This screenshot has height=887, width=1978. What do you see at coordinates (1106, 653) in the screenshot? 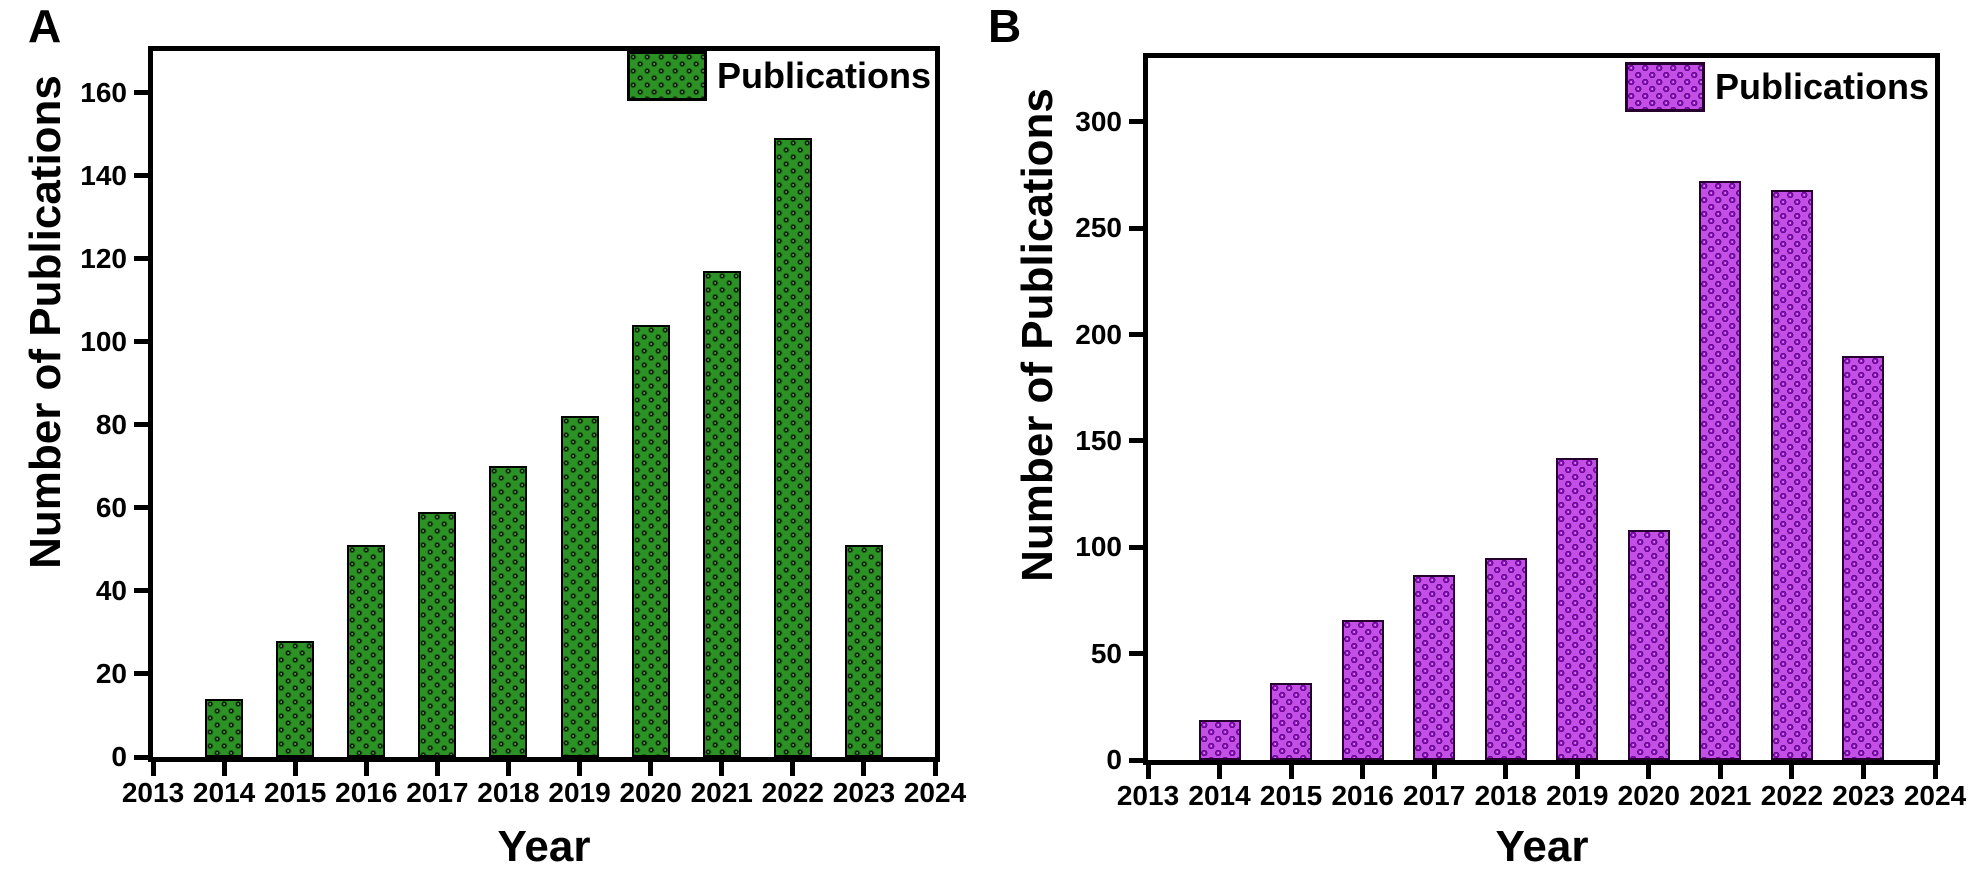
I see `y-tick-label: 50` at bounding box center [1106, 653].